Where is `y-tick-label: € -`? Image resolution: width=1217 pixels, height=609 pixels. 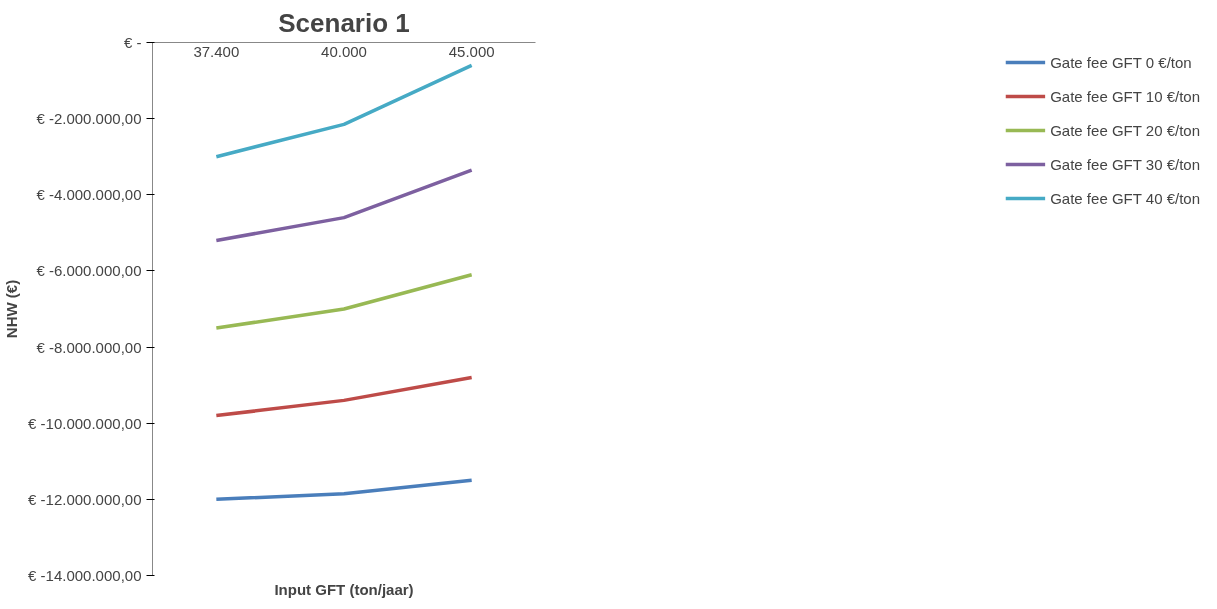 y-tick-label: € - is located at coordinates (133, 42).